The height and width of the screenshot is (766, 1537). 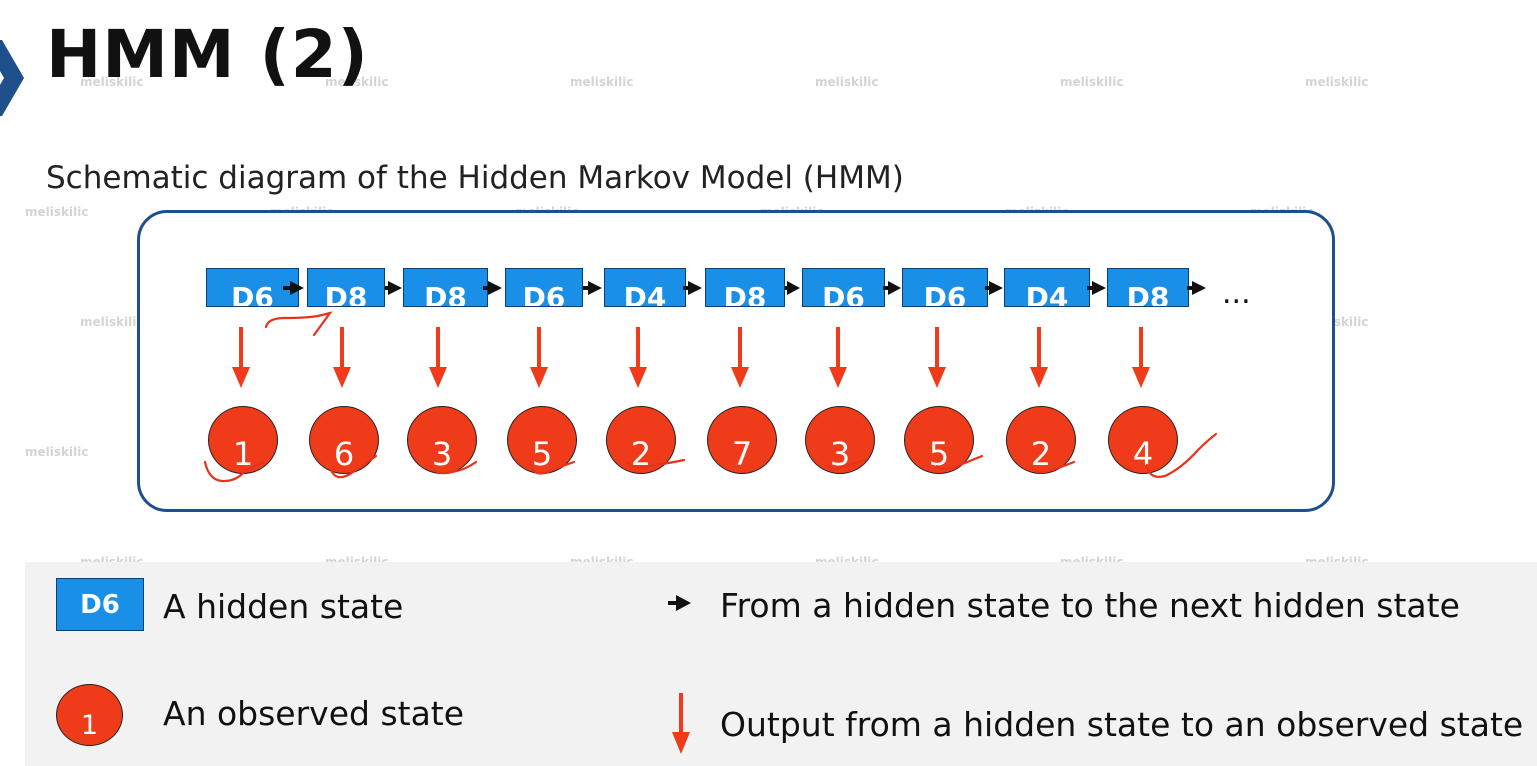 What do you see at coordinates (207, 54) in the screenshot?
I see `page-title: HMM (2)` at bounding box center [207, 54].